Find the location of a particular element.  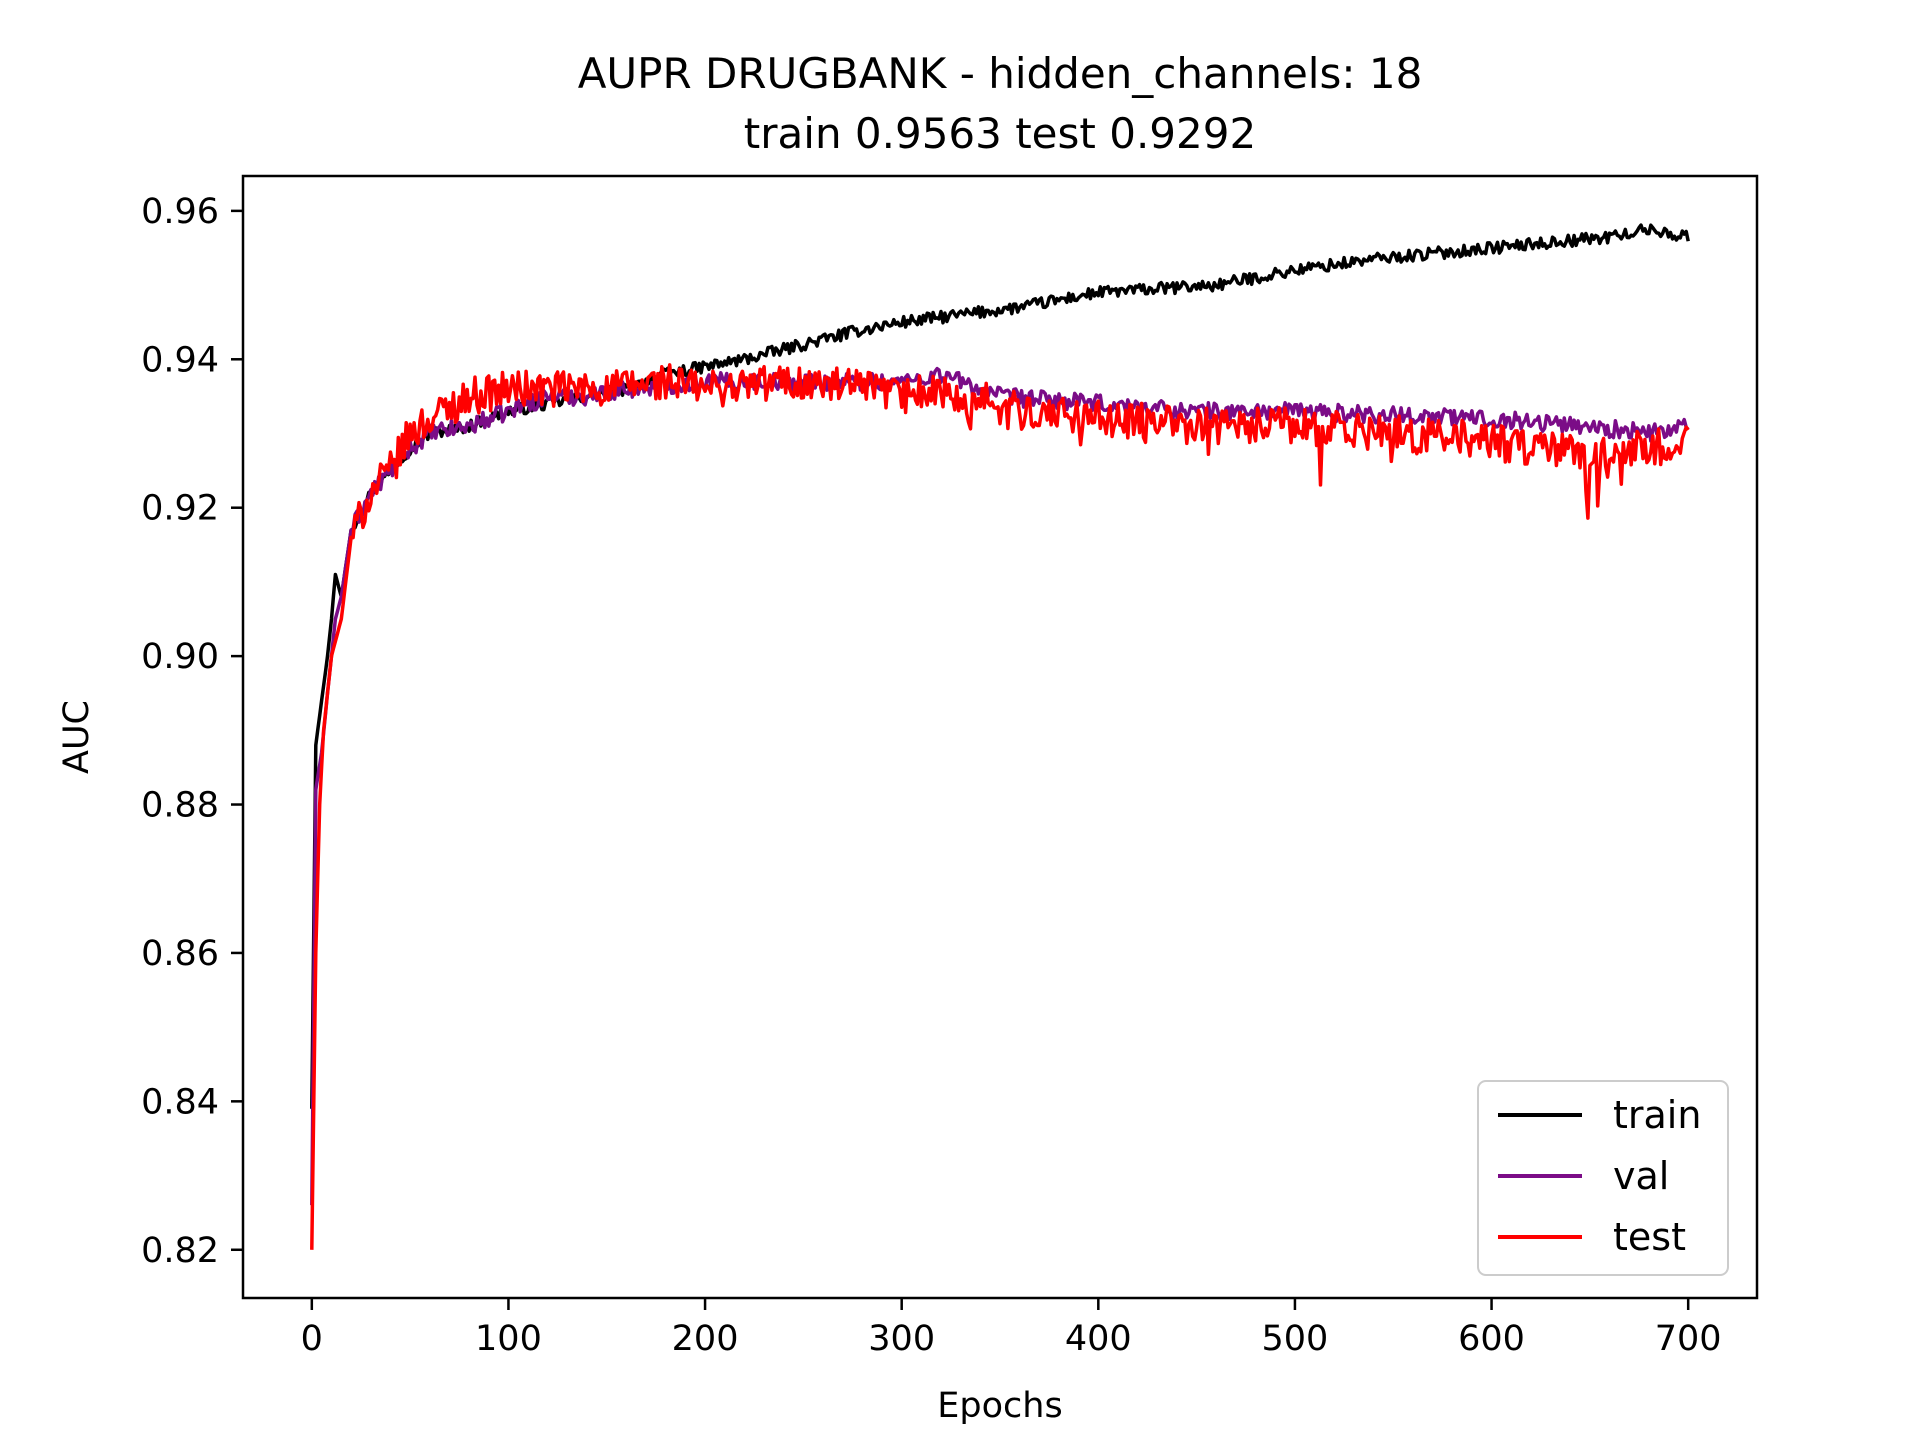

x-tick-label: 100 is located at coordinates (508, 1339).